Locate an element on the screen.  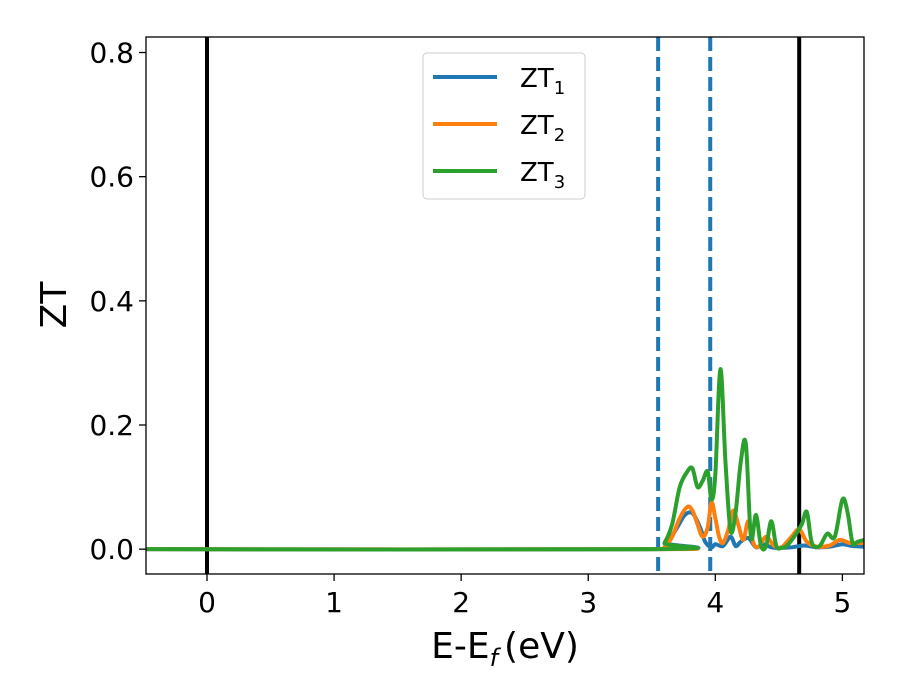
x-axis-title-unit: (eV) is located at coordinates (541, 646).